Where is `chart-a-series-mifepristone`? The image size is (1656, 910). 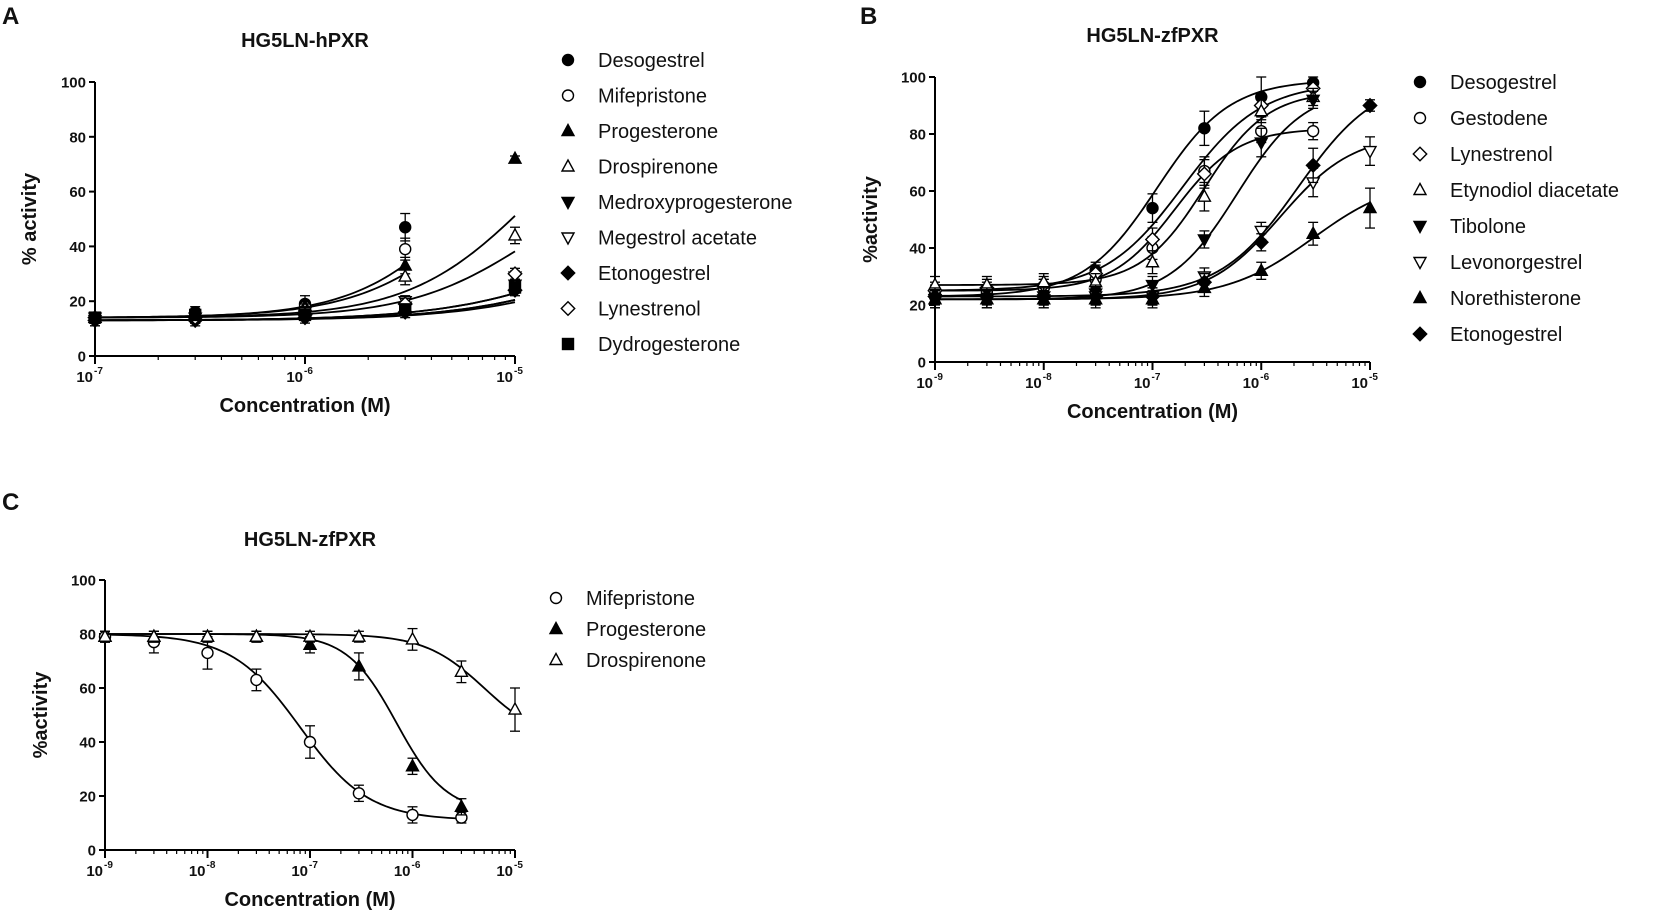 chart-a-series-mifepristone is located at coordinates (250, 280).